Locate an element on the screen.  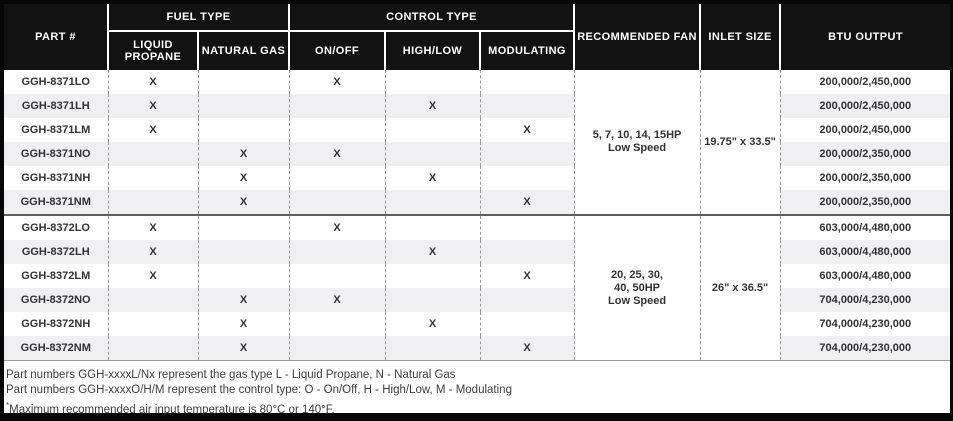
recommended-fan-cell: 20, 25, 30, 40, 50HP Low Speed is located at coordinates (637, 287).